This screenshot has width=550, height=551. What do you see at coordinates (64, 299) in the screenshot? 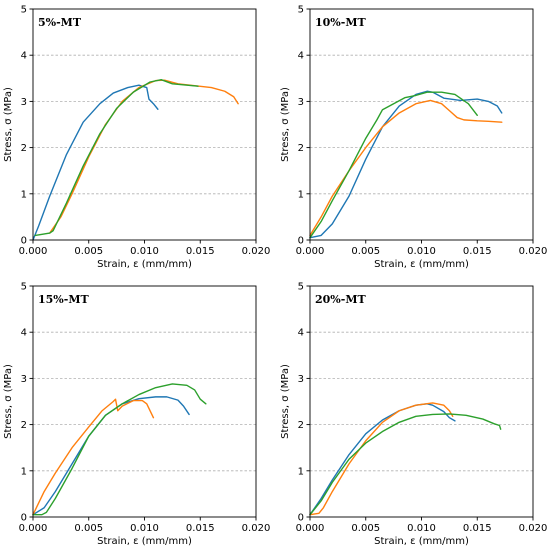
I see `panel-title: 15%-MT` at bounding box center [64, 299].